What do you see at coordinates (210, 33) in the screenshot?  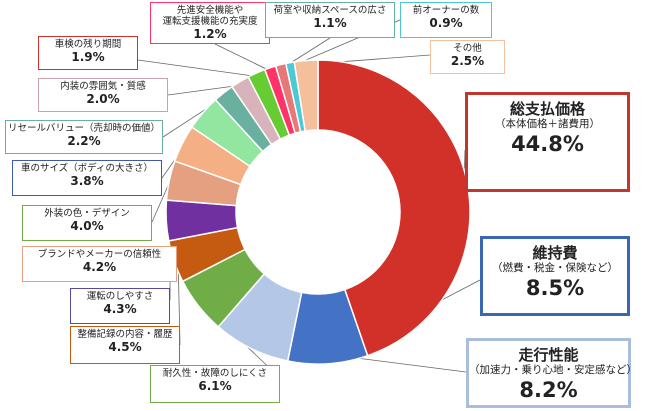 I see `slice-value: 1.2%` at bounding box center [210, 33].